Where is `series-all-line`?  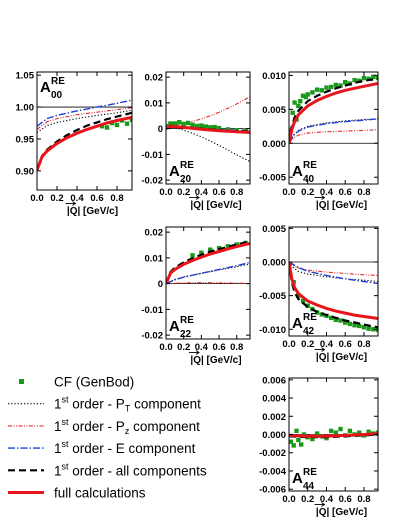
series-all-line is located at coordinates (84, 141).